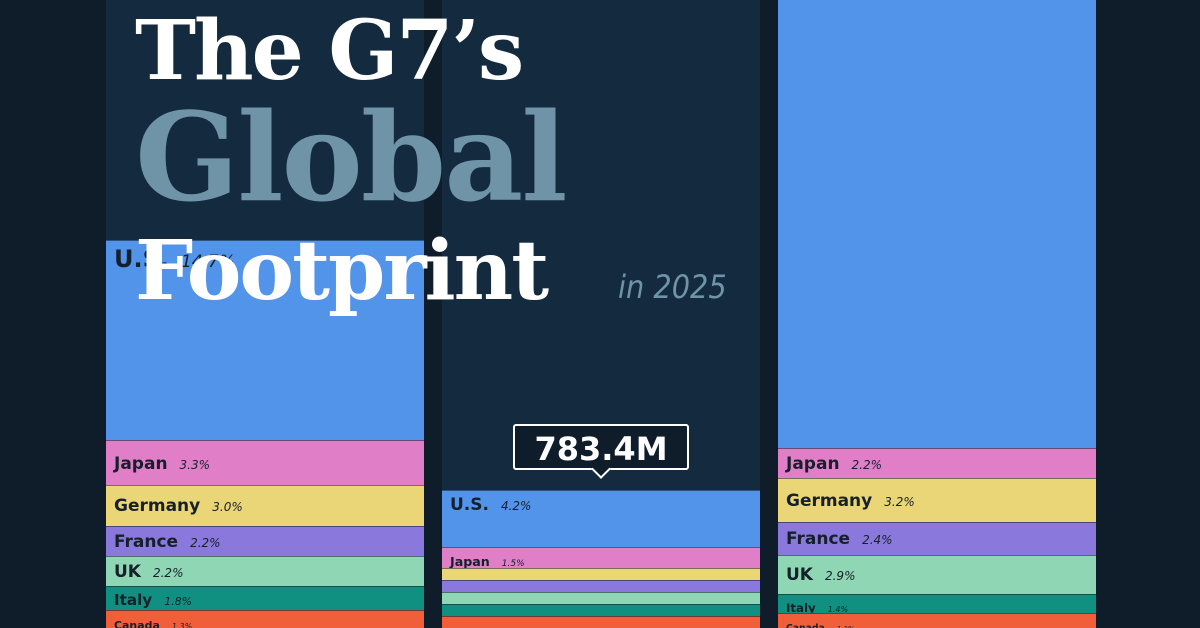 The height and width of the screenshot is (628, 1200). What do you see at coordinates (672, 287) in the screenshot?
I see `title-suffix: in 2025` at bounding box center [672, 287].